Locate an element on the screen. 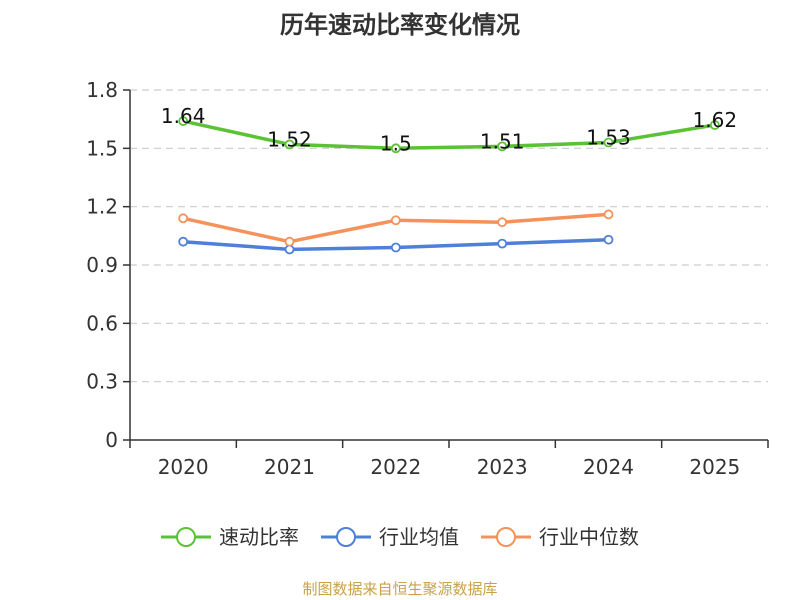 The width and height of the screenshot is (800, 600). x-tick-label: 2025 is located at coordinates (714, 467).